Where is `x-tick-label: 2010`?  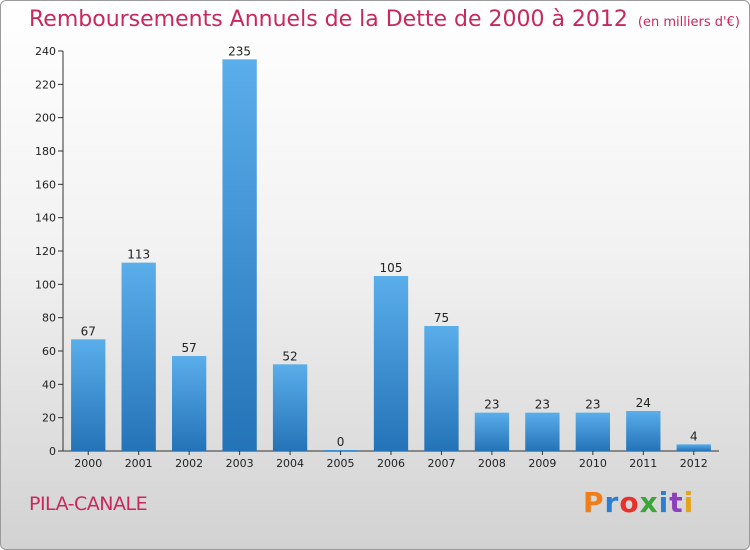 x-tick-label: 2010 is located at coordinates (593, 463).